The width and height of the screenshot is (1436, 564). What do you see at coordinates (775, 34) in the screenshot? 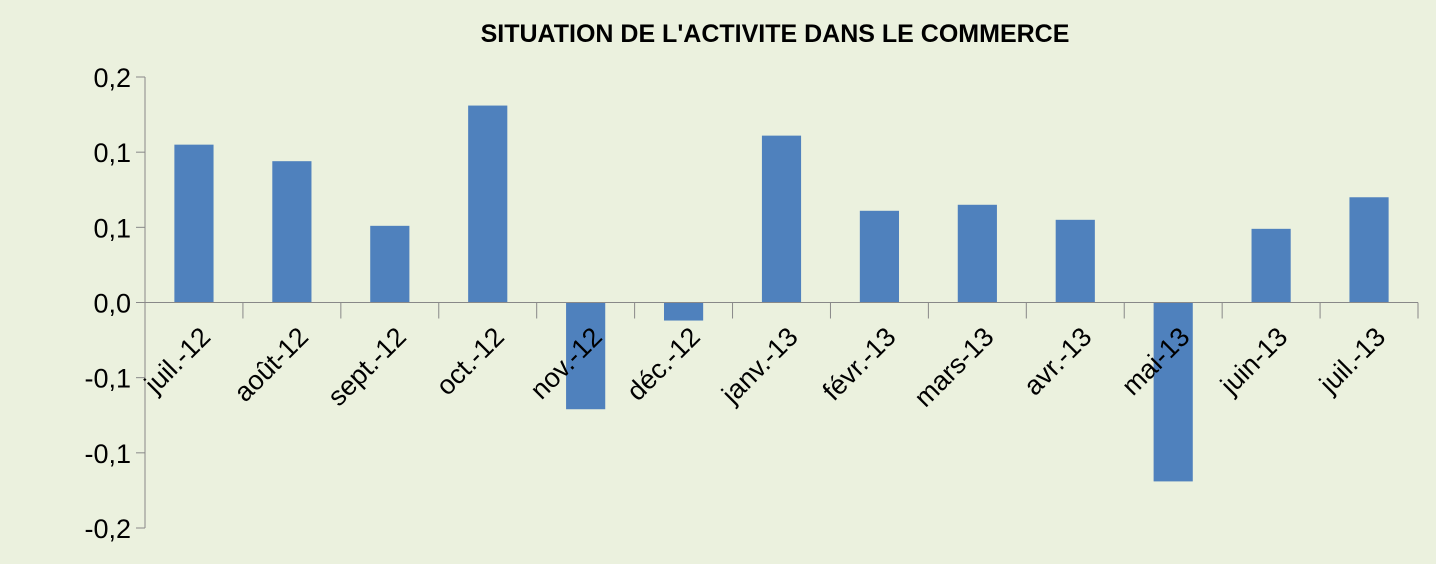
I see `chart-title: SITUATION DE L'ACTIVITE DANS LE COMMERCE` at bounding box center [775, 34].